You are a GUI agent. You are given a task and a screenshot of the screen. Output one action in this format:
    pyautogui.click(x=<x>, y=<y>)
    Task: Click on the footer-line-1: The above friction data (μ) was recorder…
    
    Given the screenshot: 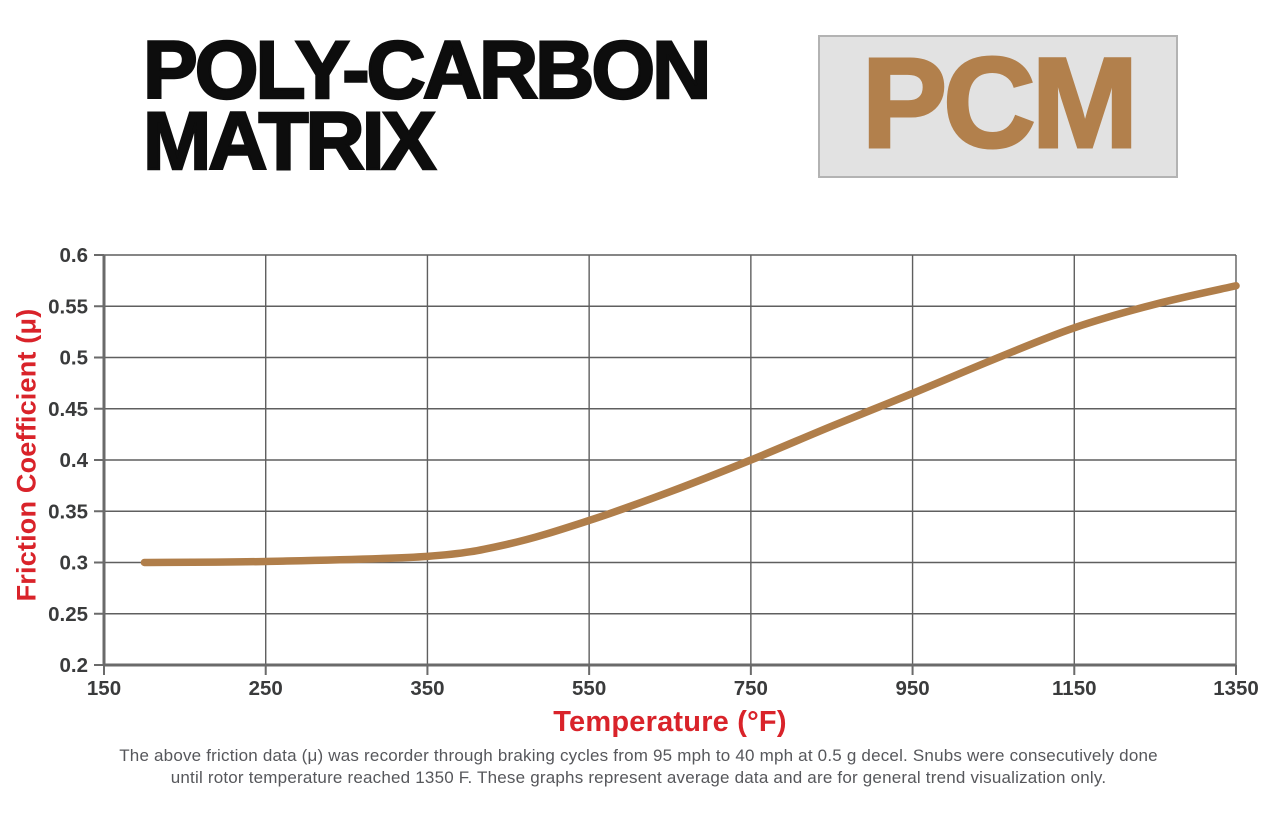 What is the action you would take?
    pyautogui.click(x=638, y=755)
    